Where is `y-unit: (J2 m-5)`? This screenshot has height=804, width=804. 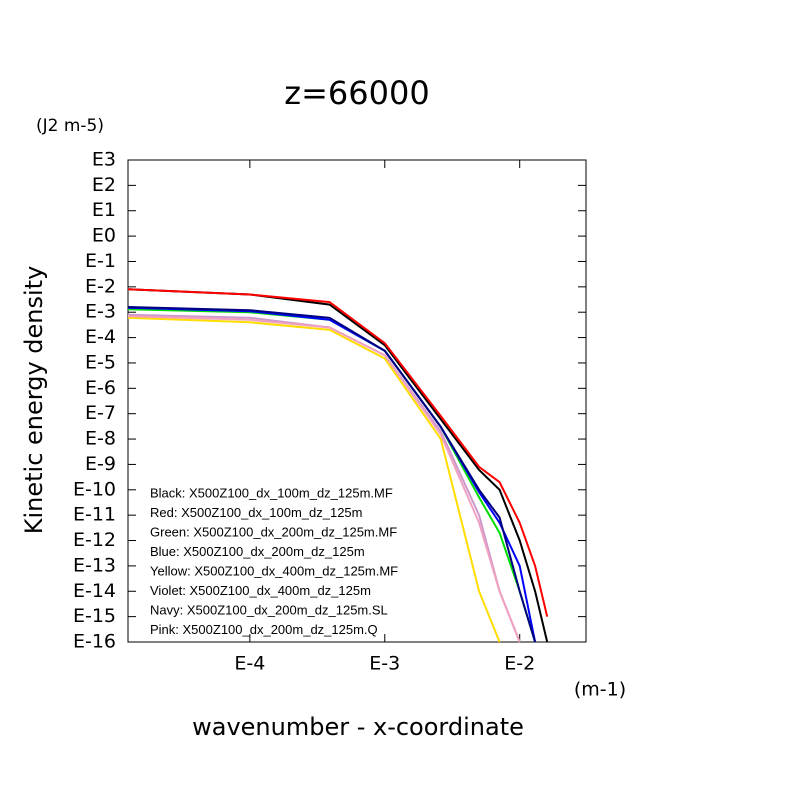
y-unit: (J2 m-5) is located at coordinates (70, 126).